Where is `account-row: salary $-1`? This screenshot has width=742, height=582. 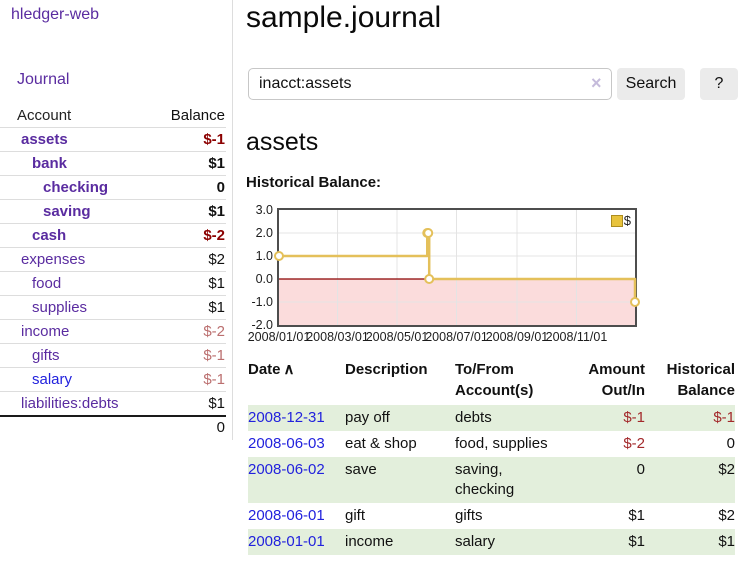
account-row: salary $-1 is located at coordinates (113, 379).